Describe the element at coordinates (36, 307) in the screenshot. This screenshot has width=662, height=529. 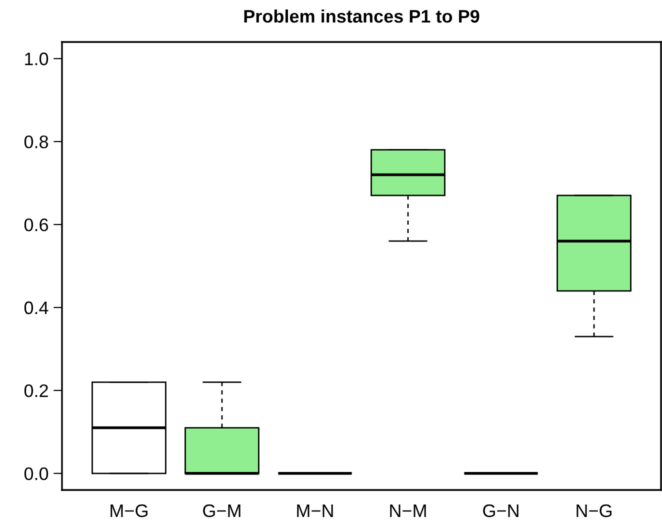
I see `y-tick-label: 0.4` at that location.